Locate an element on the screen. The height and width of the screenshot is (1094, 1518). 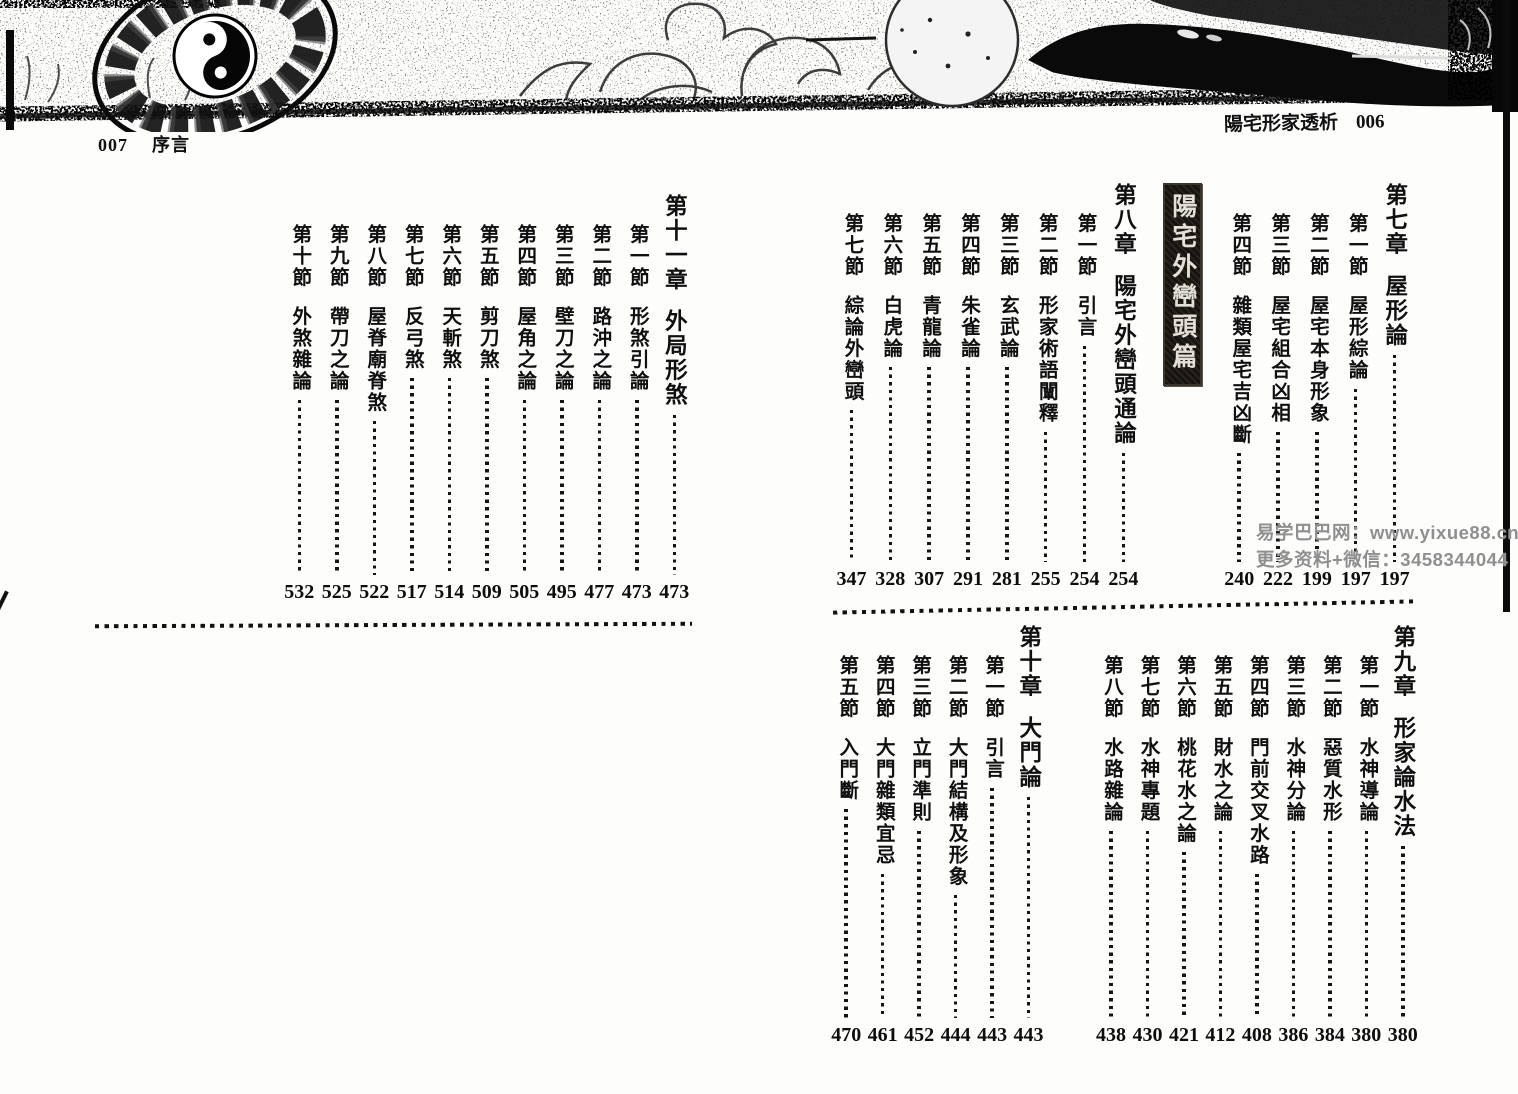
toc-entry: 第四節朱雀論 291 is located at coordinates (968, 387).